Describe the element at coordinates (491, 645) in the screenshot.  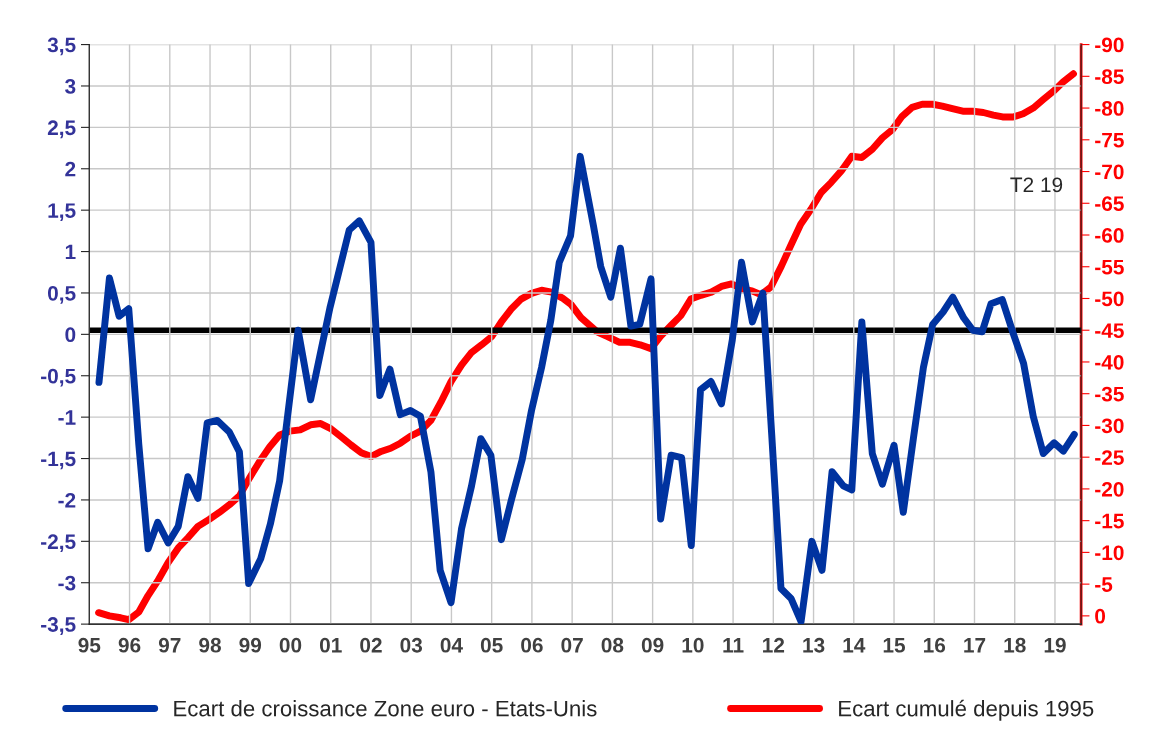
I see `x-tick-label: 05` at that location.